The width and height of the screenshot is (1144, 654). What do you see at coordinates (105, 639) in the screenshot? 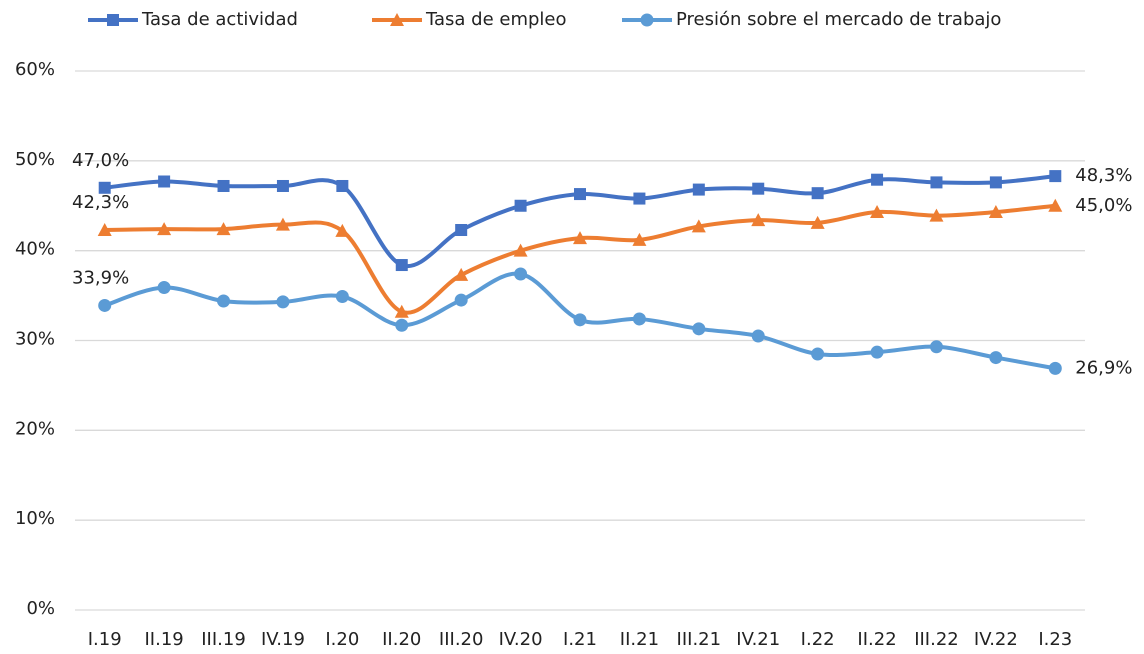
I see `x-tick-label: I.19` at bounding box center [105, 639].